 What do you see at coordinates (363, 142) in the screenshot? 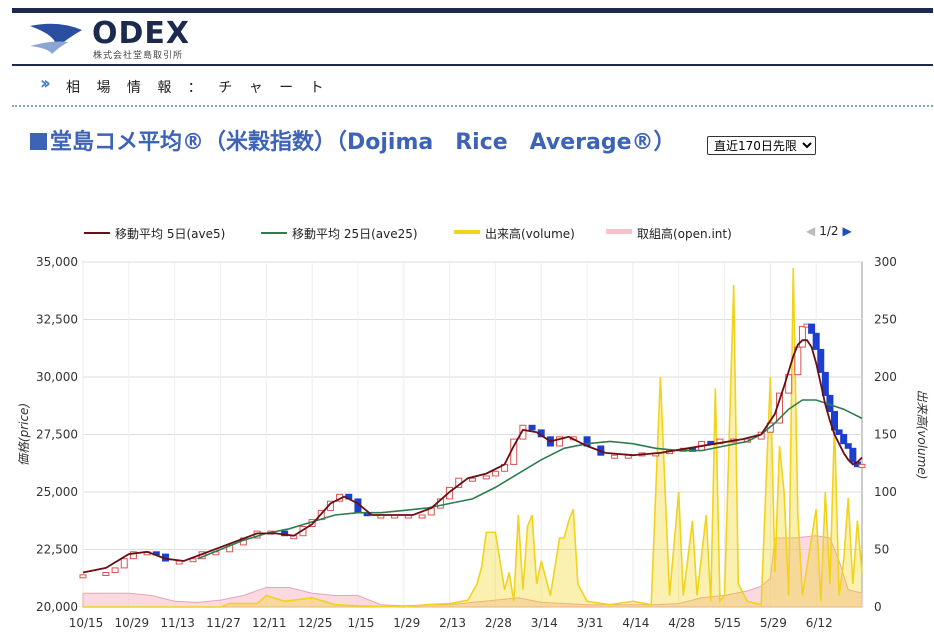
I see `page-title-text: 堂島コメ平均®（米穀指数）（Dojima Rice Average®）` at bounding box center [363, 142].